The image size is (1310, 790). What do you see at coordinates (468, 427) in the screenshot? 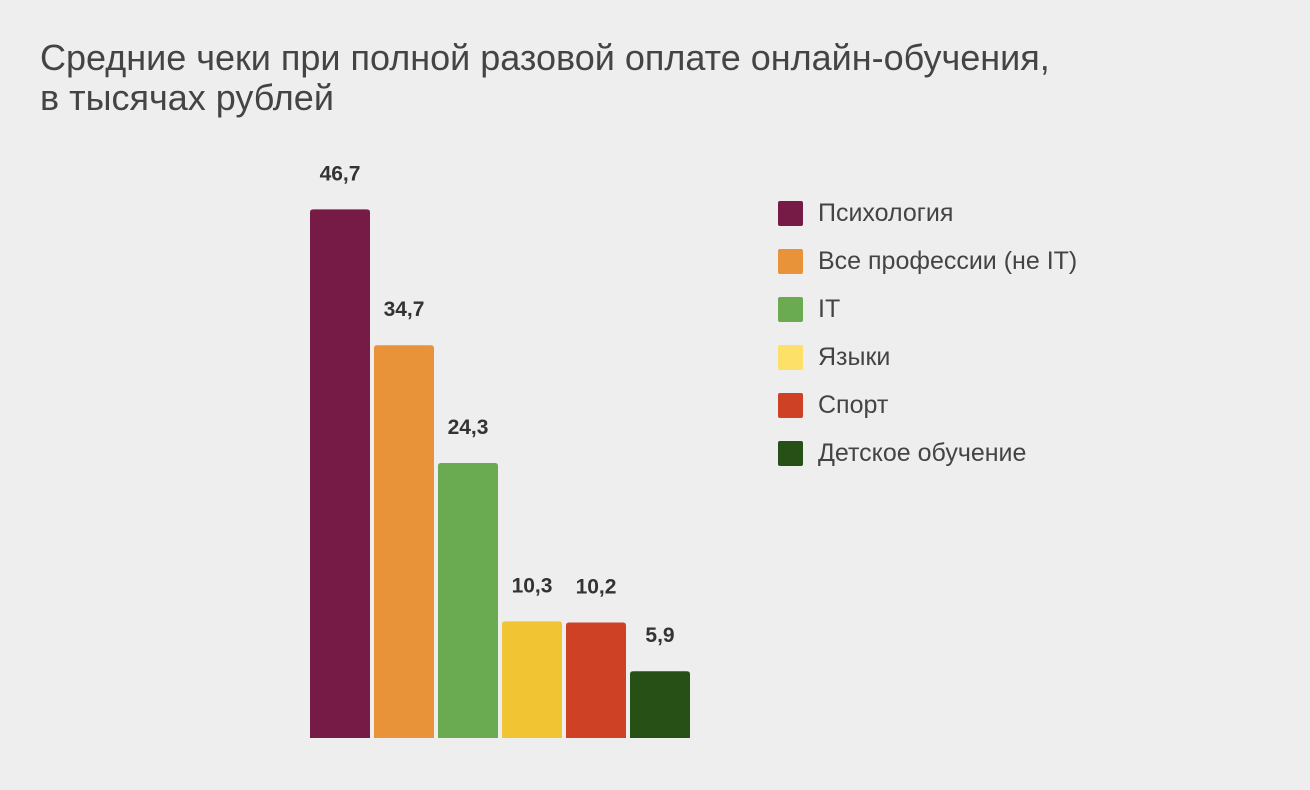
I see `value-label-2: 24,3` at bounding box center [468, 427].